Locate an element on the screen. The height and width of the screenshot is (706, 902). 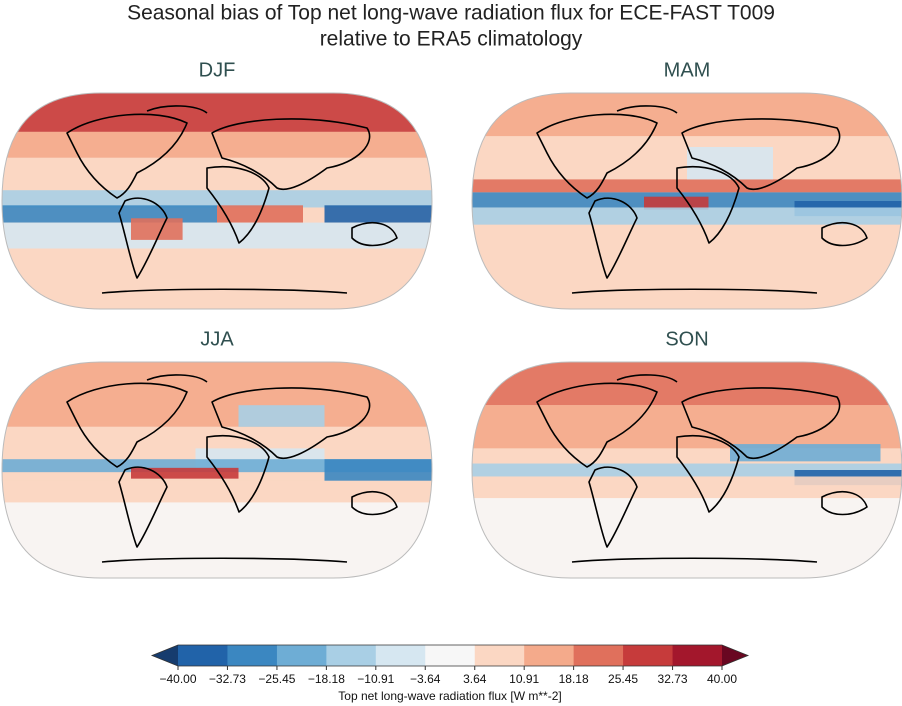
panel-title: SON is located at coordinates (686, 339).